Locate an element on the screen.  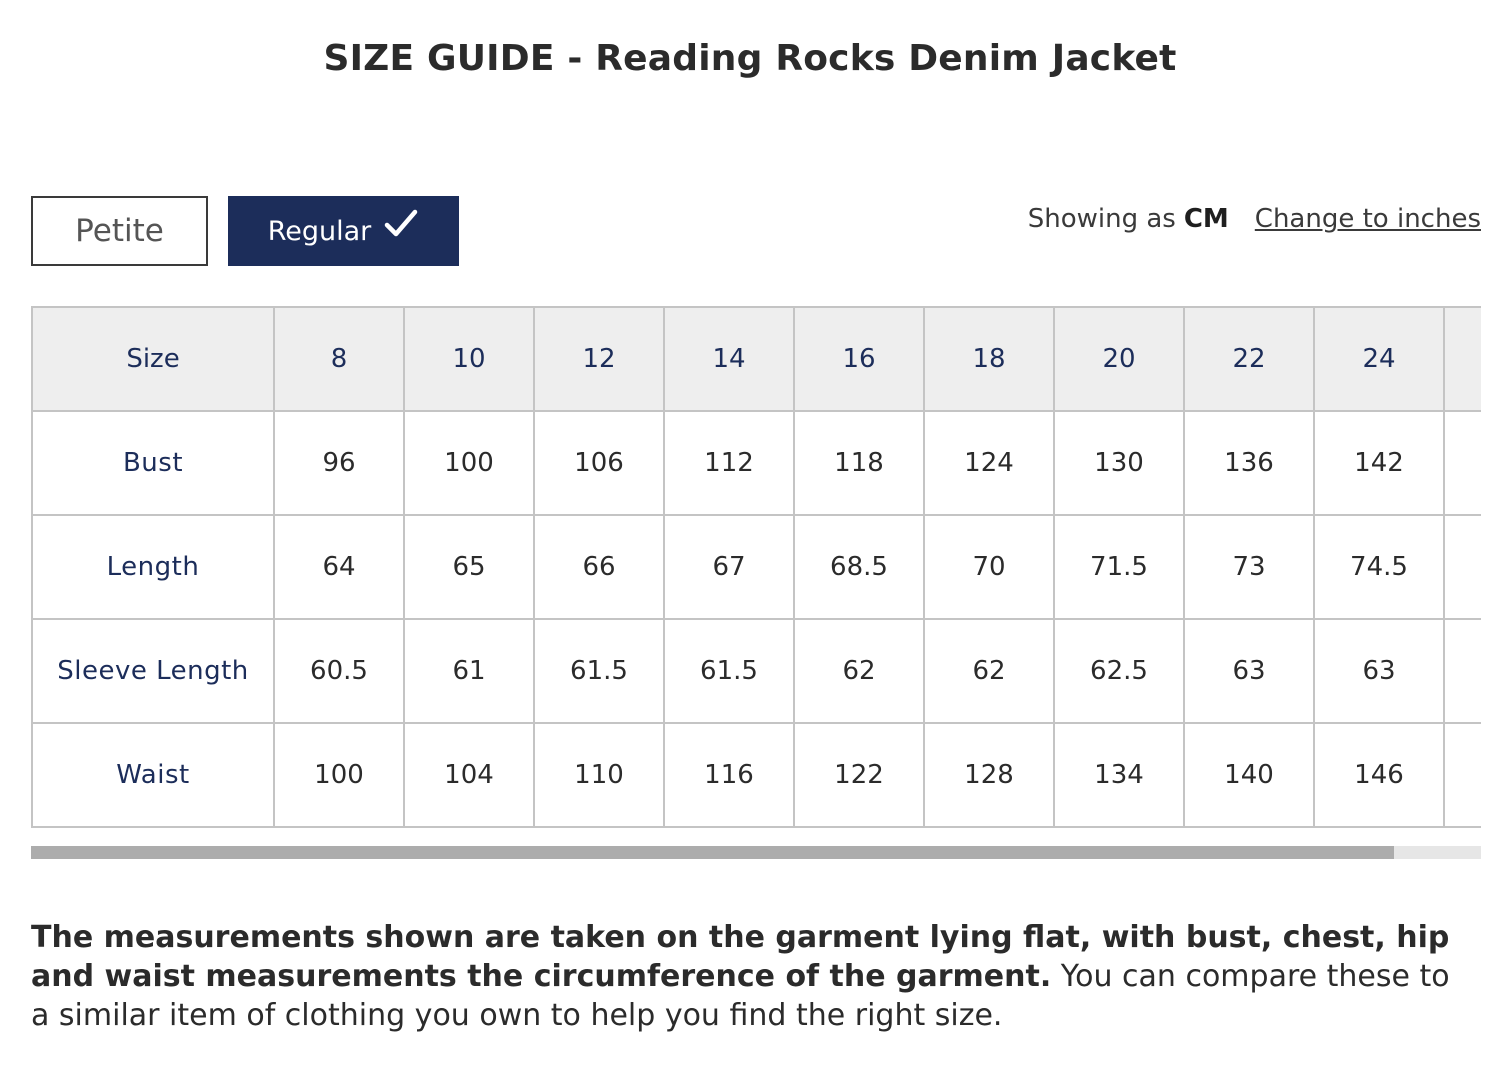
table-row: Bust 96 100 106 112 118 124 130 136 142 is located at coordinates (756, 463).